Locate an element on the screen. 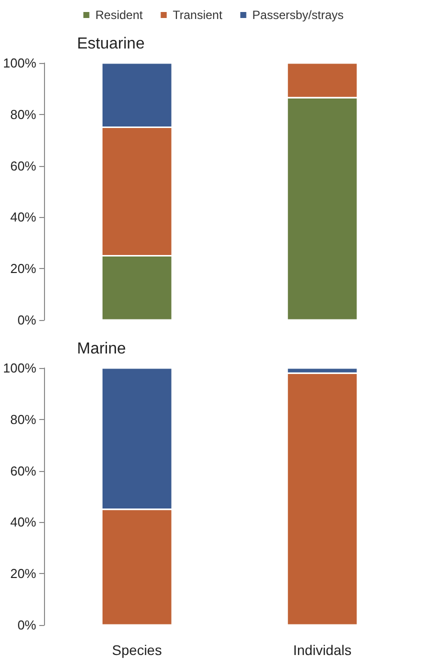 This screenshot has width=425, height=663. x-tick-label: Individals is located at coordinates (322, 650).